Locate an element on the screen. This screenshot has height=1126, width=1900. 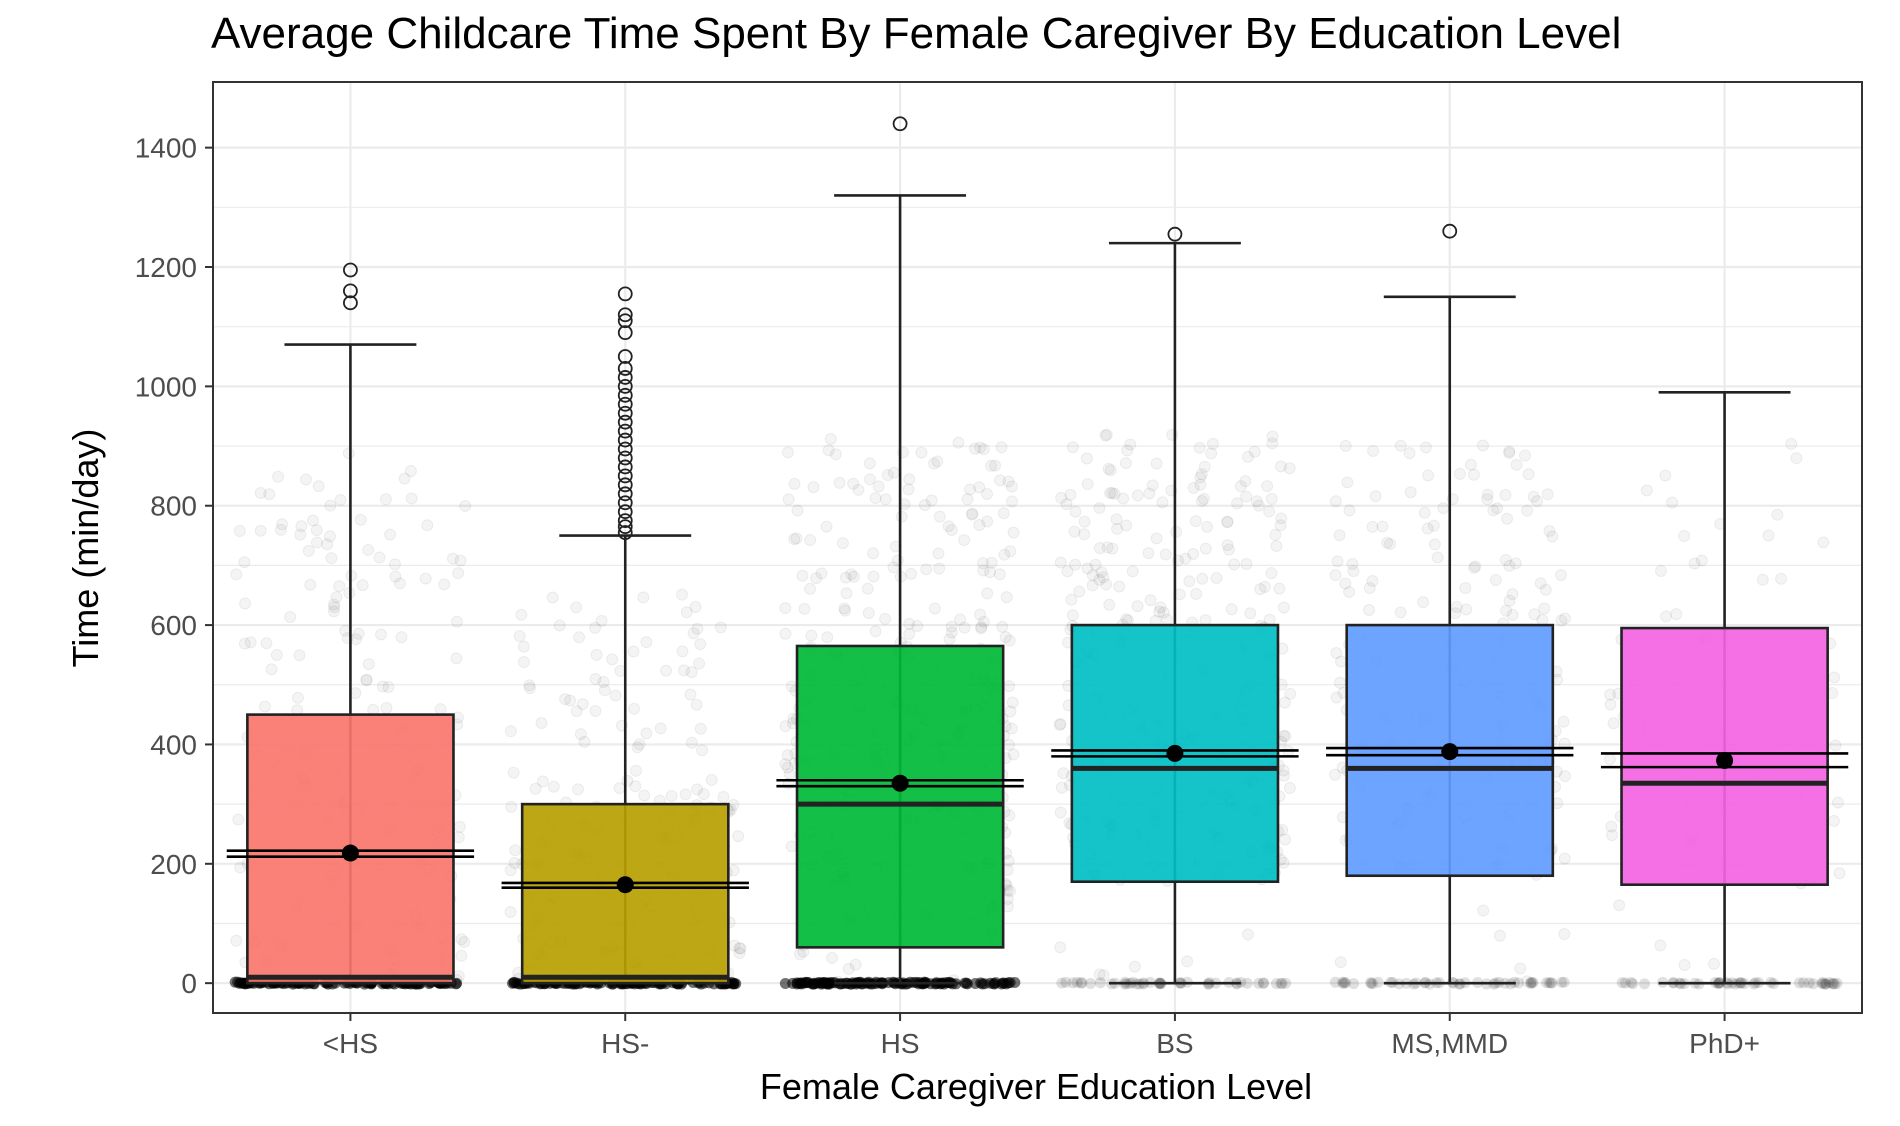
x-tick-label: PhD+ is located at coordinates (1724, 1043).